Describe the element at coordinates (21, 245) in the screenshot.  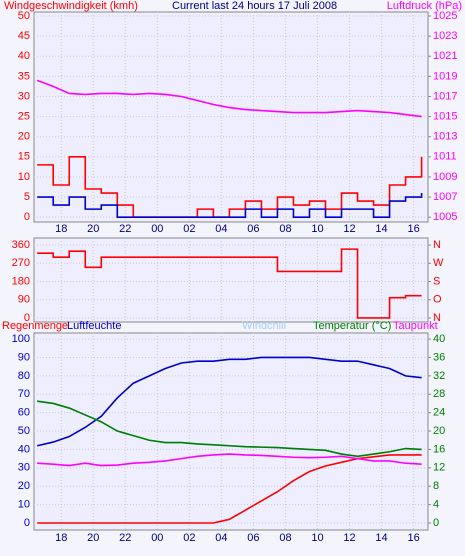
I see `y-tick-label: 360` at that location.